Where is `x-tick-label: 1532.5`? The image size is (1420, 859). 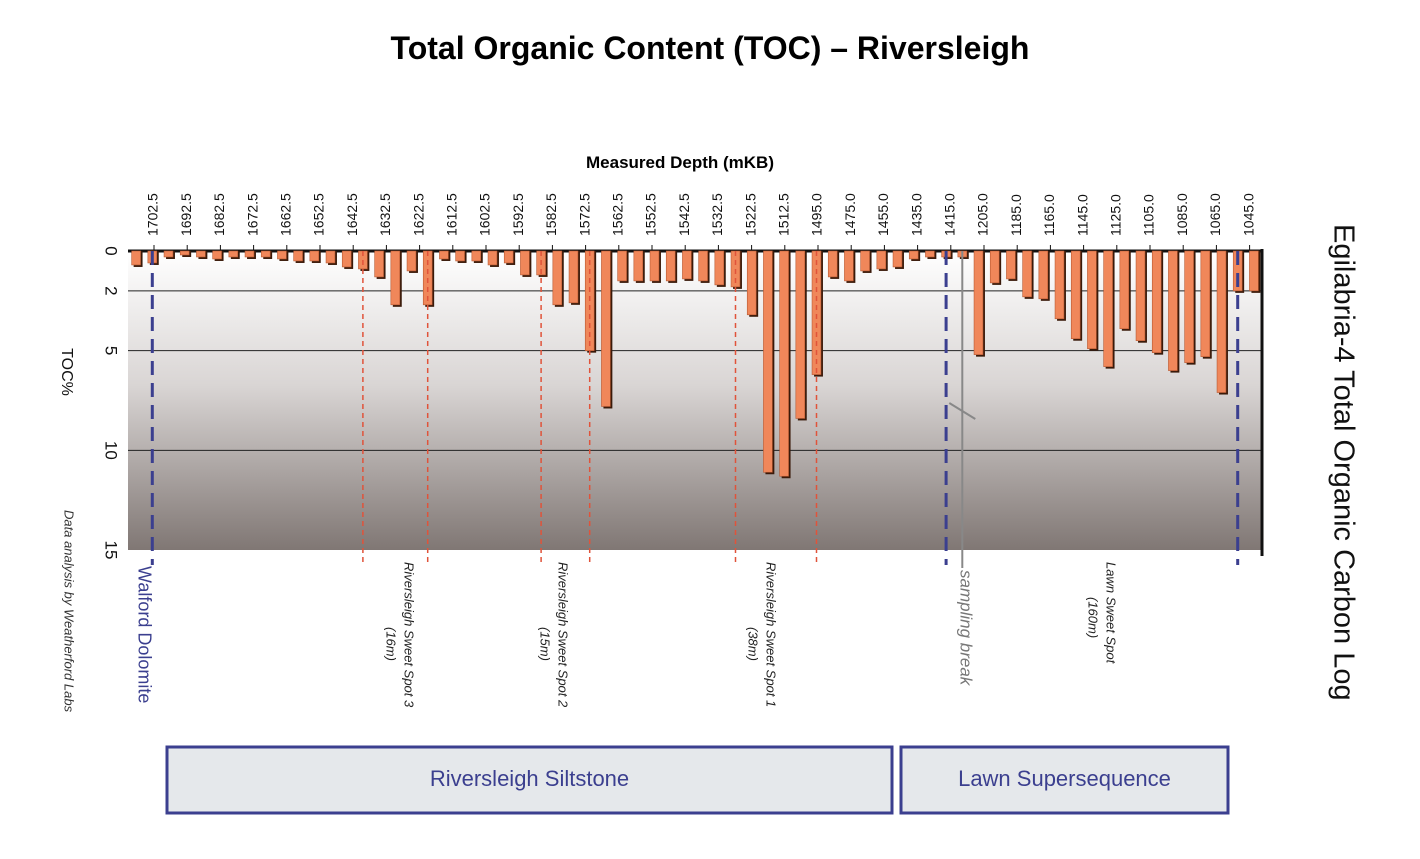 x-tick-label: 1532.5 is located at coordinates (717, 214).